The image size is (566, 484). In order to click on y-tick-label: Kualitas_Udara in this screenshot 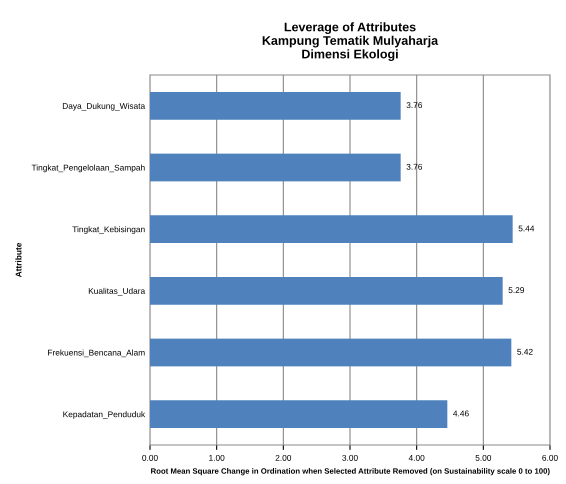, I will do `click(117, 292)`.